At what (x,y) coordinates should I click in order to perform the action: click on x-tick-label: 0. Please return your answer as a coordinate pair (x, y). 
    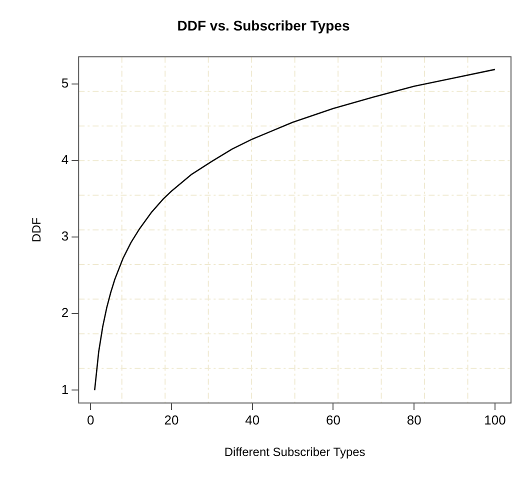
    Looking at the image, I should click on (90, 420).